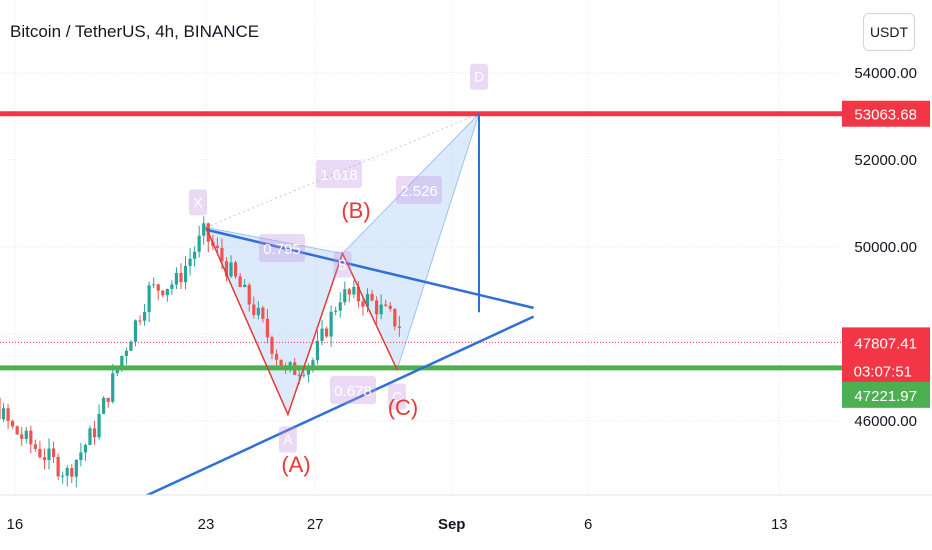 This screenshot has width=932, height=550. Describe the element at coordinates (342, 265) in the screenshot. I see `pattern-point-label: B` at that location.